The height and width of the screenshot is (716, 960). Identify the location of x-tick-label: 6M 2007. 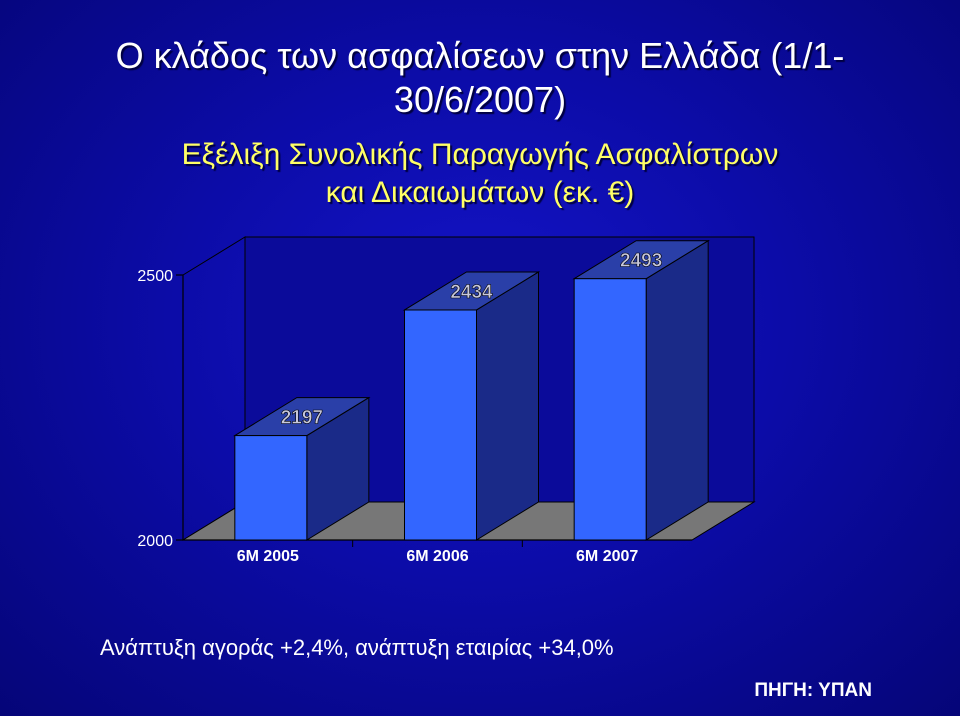
(607, 556).